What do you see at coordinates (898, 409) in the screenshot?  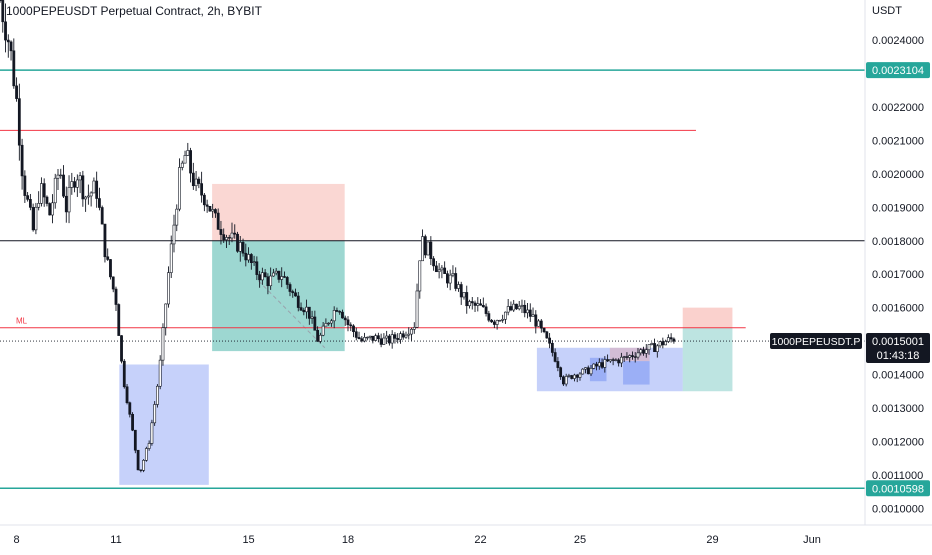 I see `y-tick-label-3: 0.0013000` at bounding box center [898, 409].